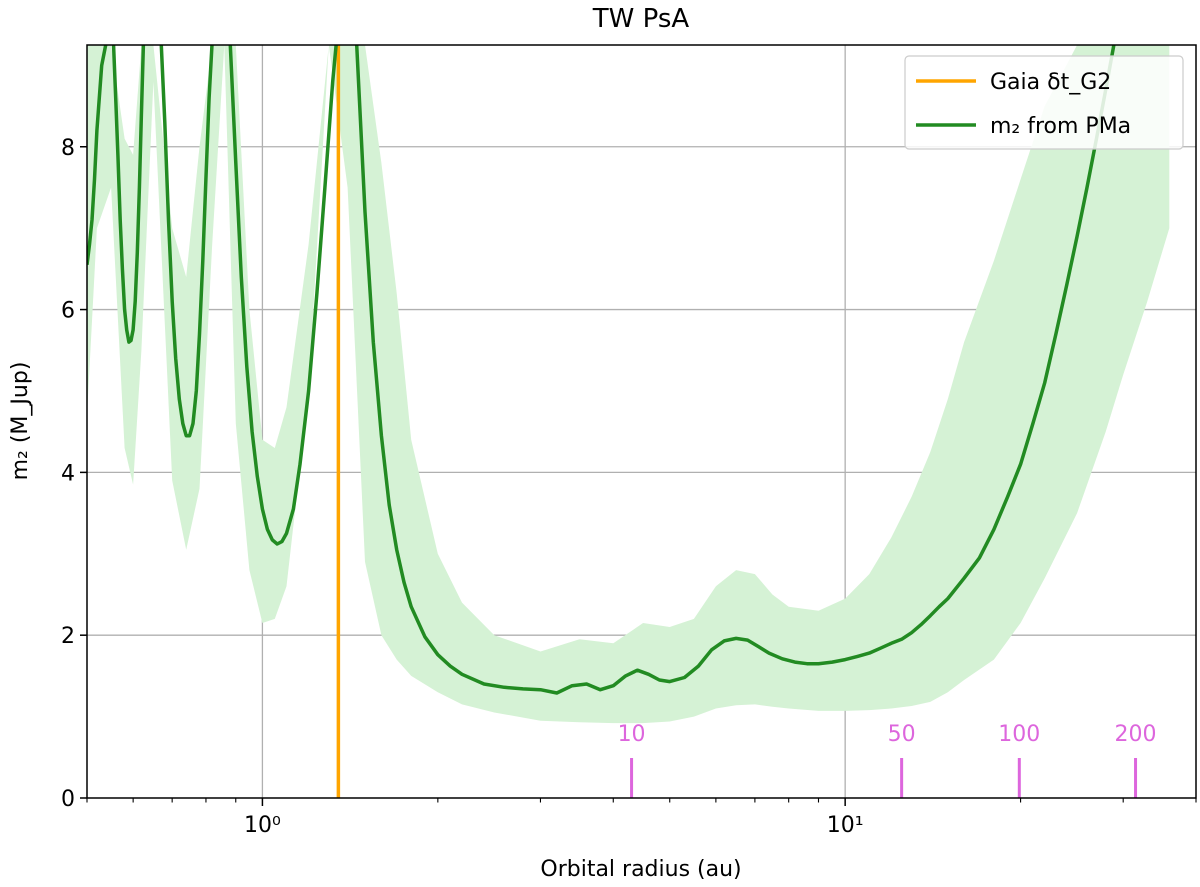 The image size is (1200, 887). I want to click on period-marker-label: 100, so click(1019, 734).